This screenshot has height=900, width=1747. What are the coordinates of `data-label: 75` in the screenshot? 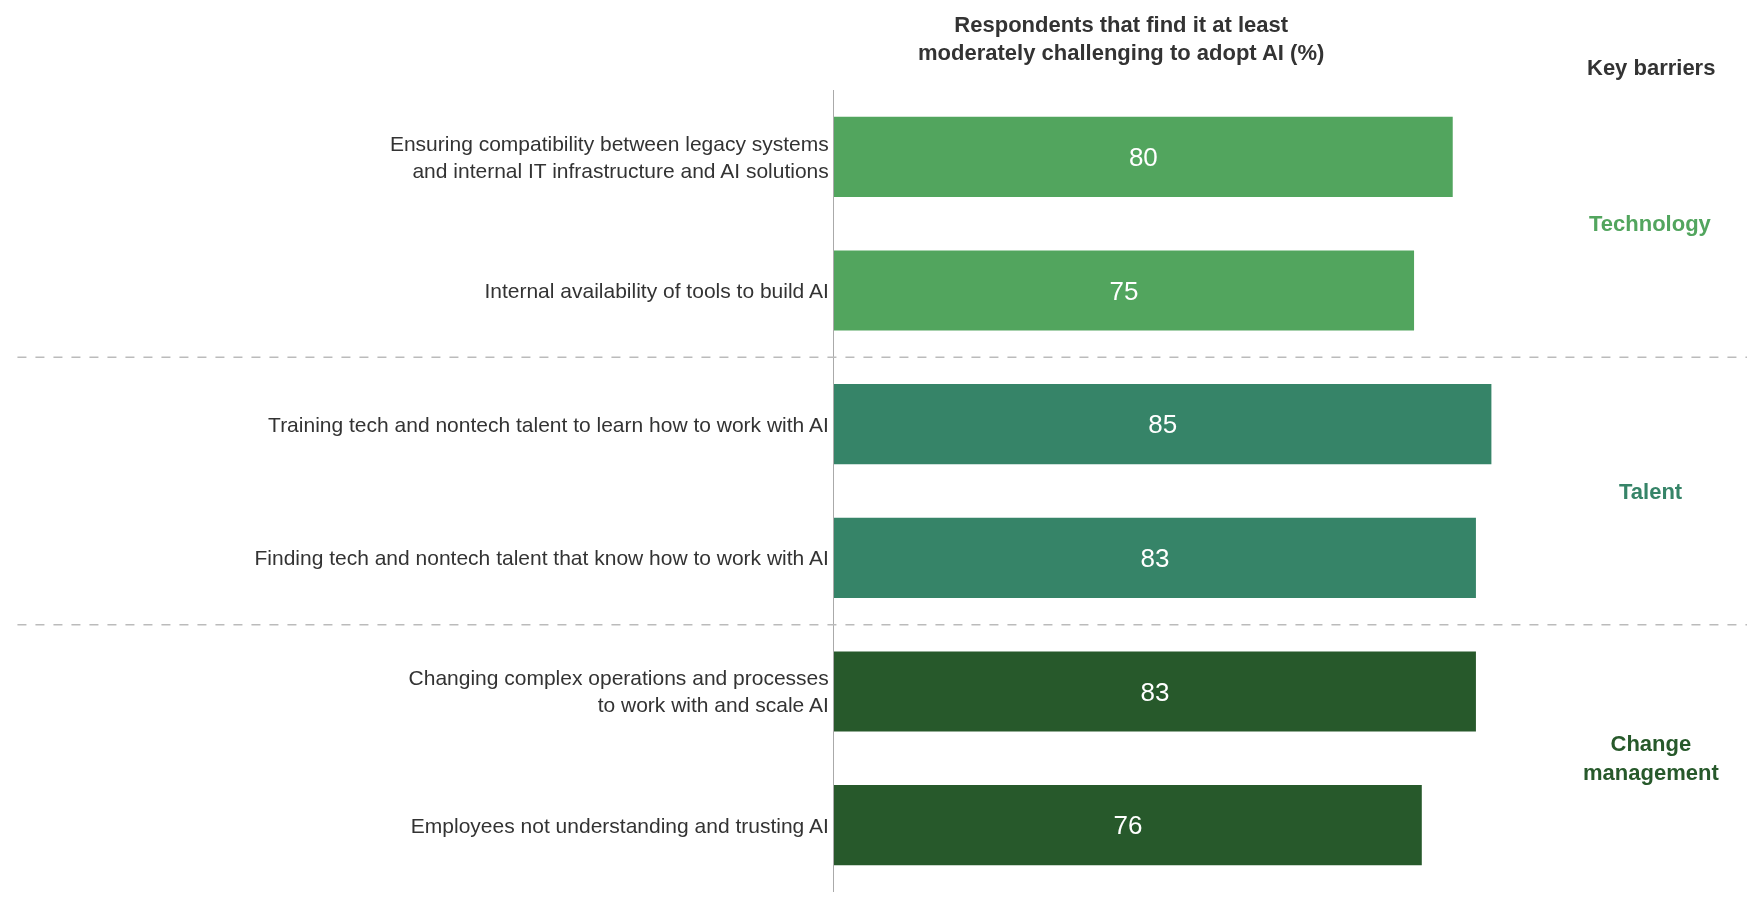 It's located at (1124, 290).